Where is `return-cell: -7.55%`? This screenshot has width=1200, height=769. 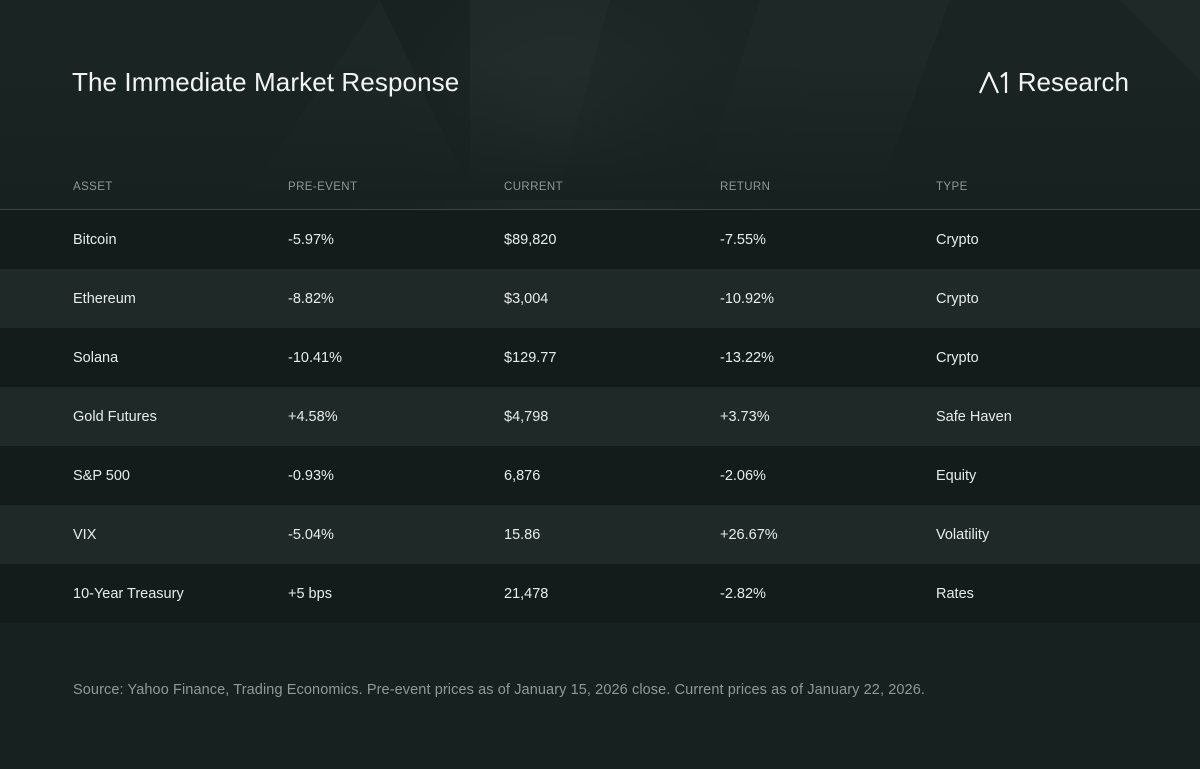
return-cell: -7.55% is located at coordinates (743, 239).